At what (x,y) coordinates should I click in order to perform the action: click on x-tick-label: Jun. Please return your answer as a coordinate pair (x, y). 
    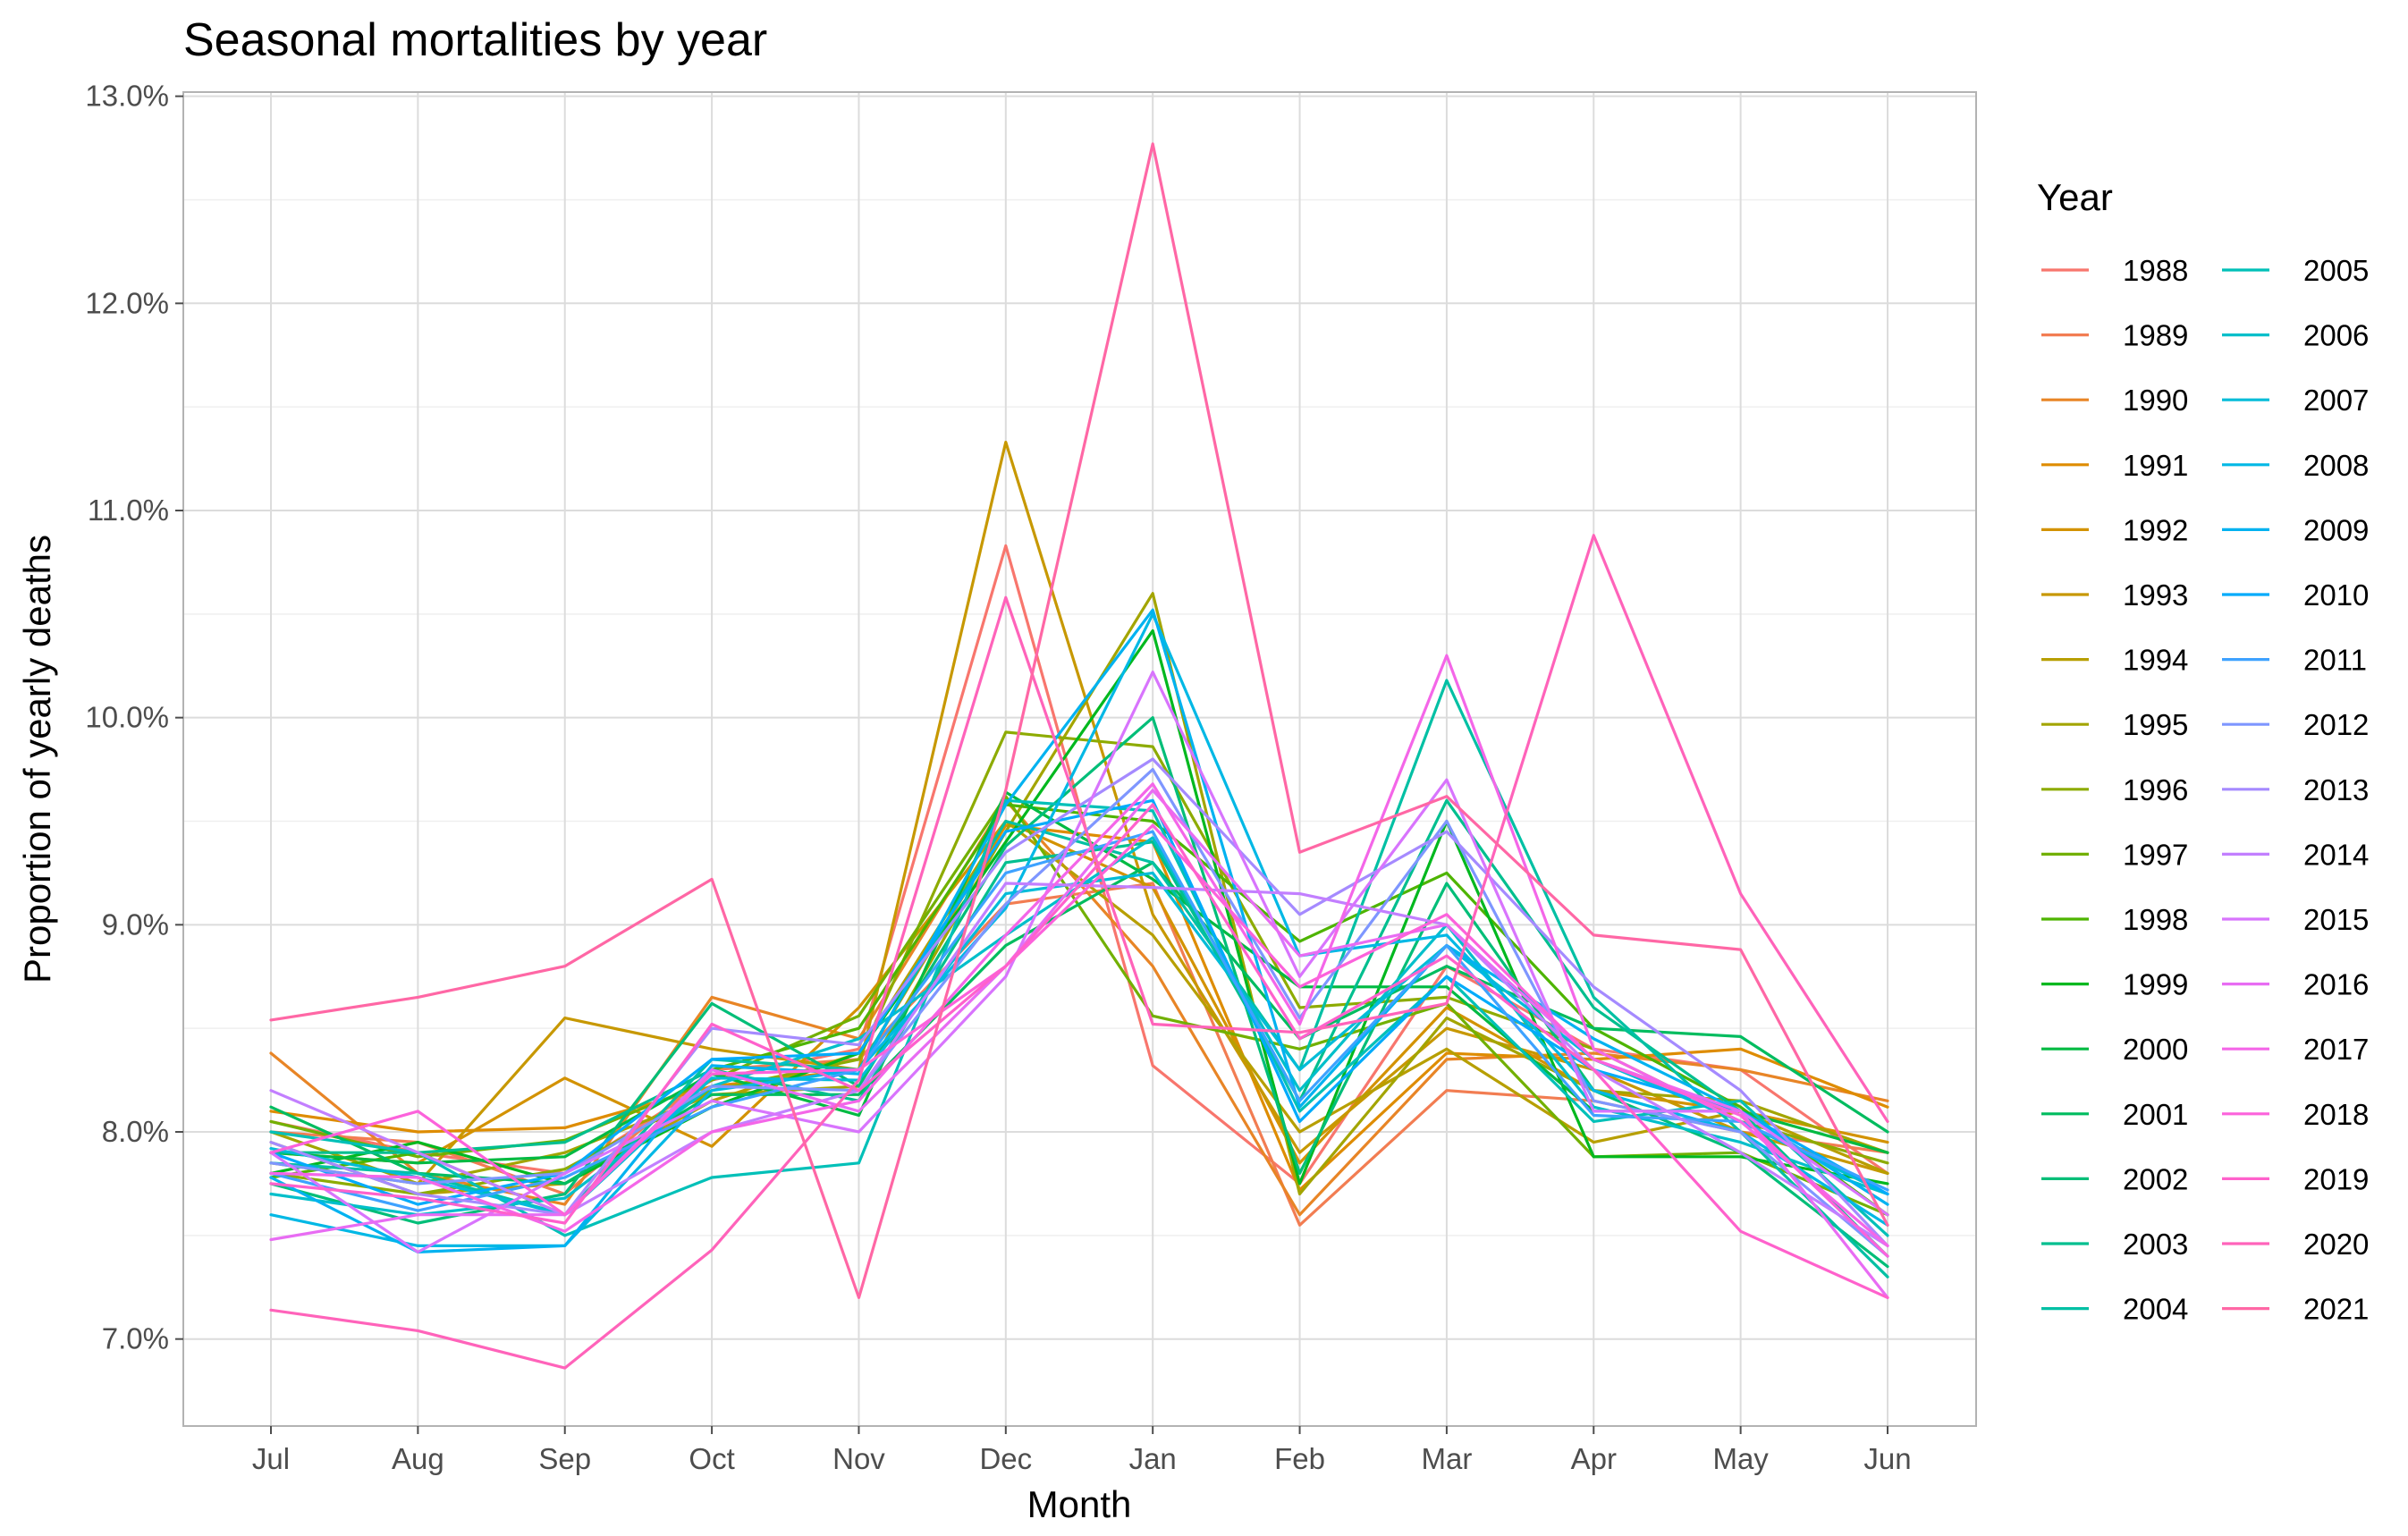
    Looking at the image, I should click on (1887, 1458).